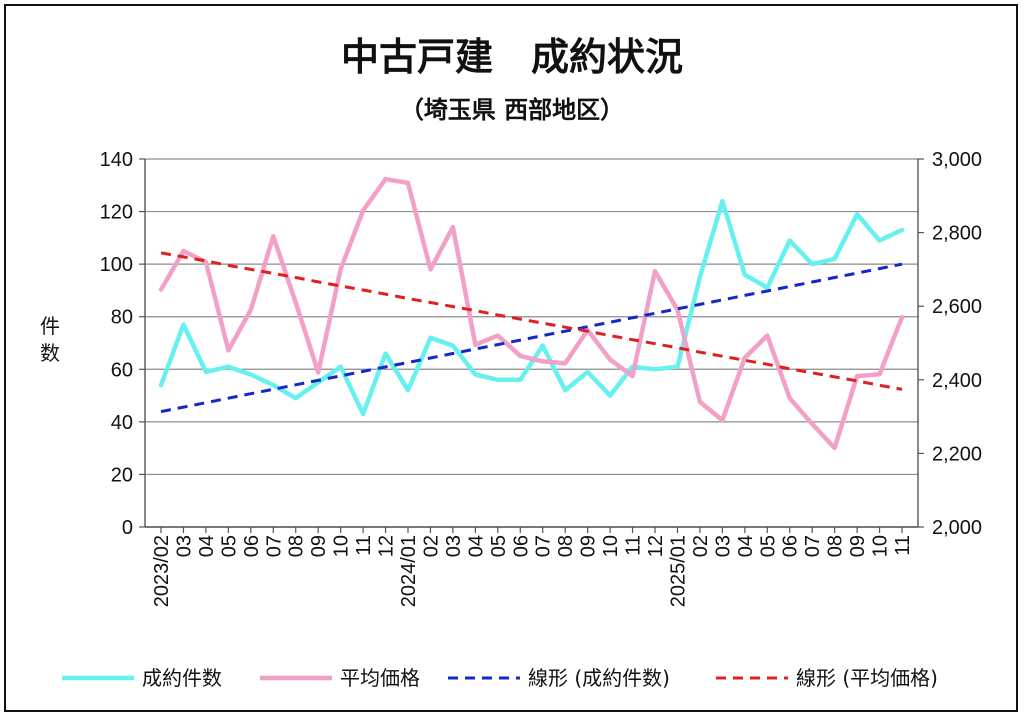 This screenshot has width=1024, height=718. I want to click on left-tick-label: 20, so click(122, 475).